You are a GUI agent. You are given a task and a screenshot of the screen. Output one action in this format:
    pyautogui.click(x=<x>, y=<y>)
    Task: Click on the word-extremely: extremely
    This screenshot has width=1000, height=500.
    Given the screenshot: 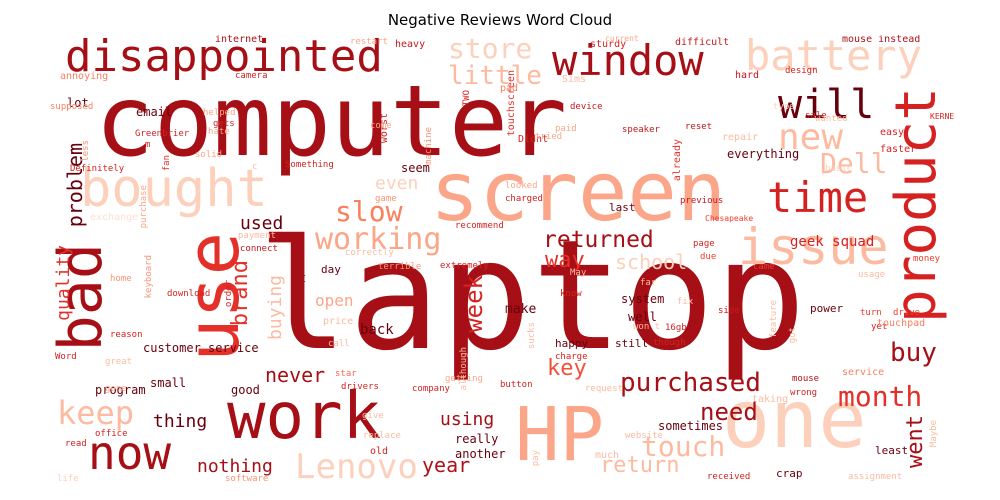 What is the action you would take?
    pyautogui.click(x=464, y=266)
    